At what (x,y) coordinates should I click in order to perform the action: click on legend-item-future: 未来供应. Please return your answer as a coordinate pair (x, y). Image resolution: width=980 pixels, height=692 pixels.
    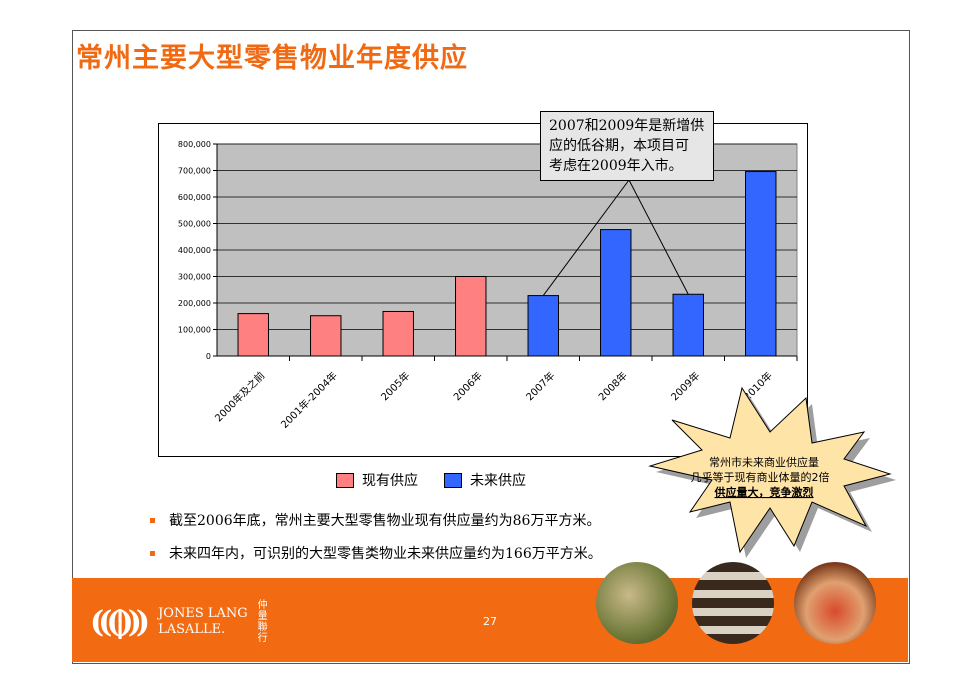
    Looking at the image, I should click on (485, 480).